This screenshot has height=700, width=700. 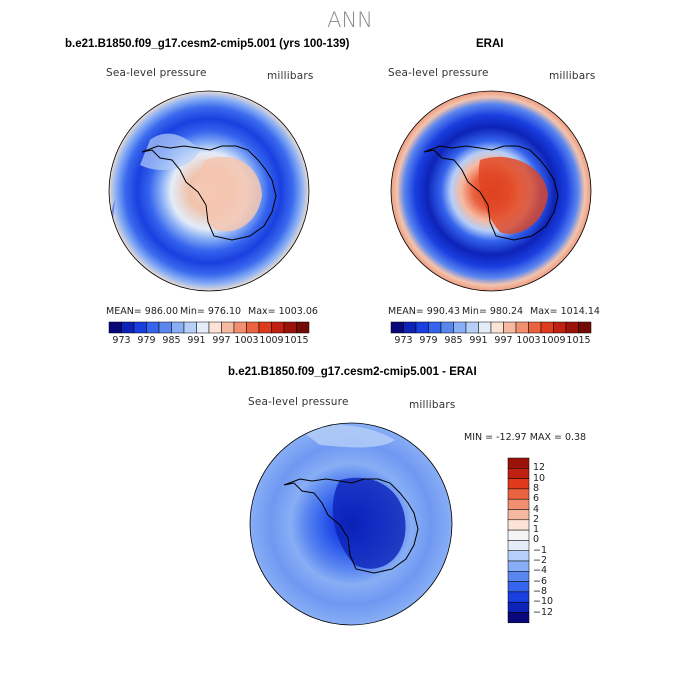 What do you see at coordinates (540, 560) in the screenshot?
I see `colorbar-tick-label: −2` at bounding box center [540, 560].